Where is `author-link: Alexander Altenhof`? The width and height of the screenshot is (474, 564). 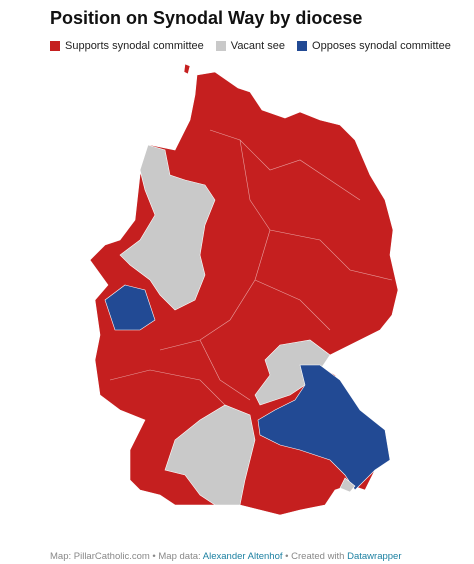 author-link: Alexander Altenhof is located at coordinates (242, 556).